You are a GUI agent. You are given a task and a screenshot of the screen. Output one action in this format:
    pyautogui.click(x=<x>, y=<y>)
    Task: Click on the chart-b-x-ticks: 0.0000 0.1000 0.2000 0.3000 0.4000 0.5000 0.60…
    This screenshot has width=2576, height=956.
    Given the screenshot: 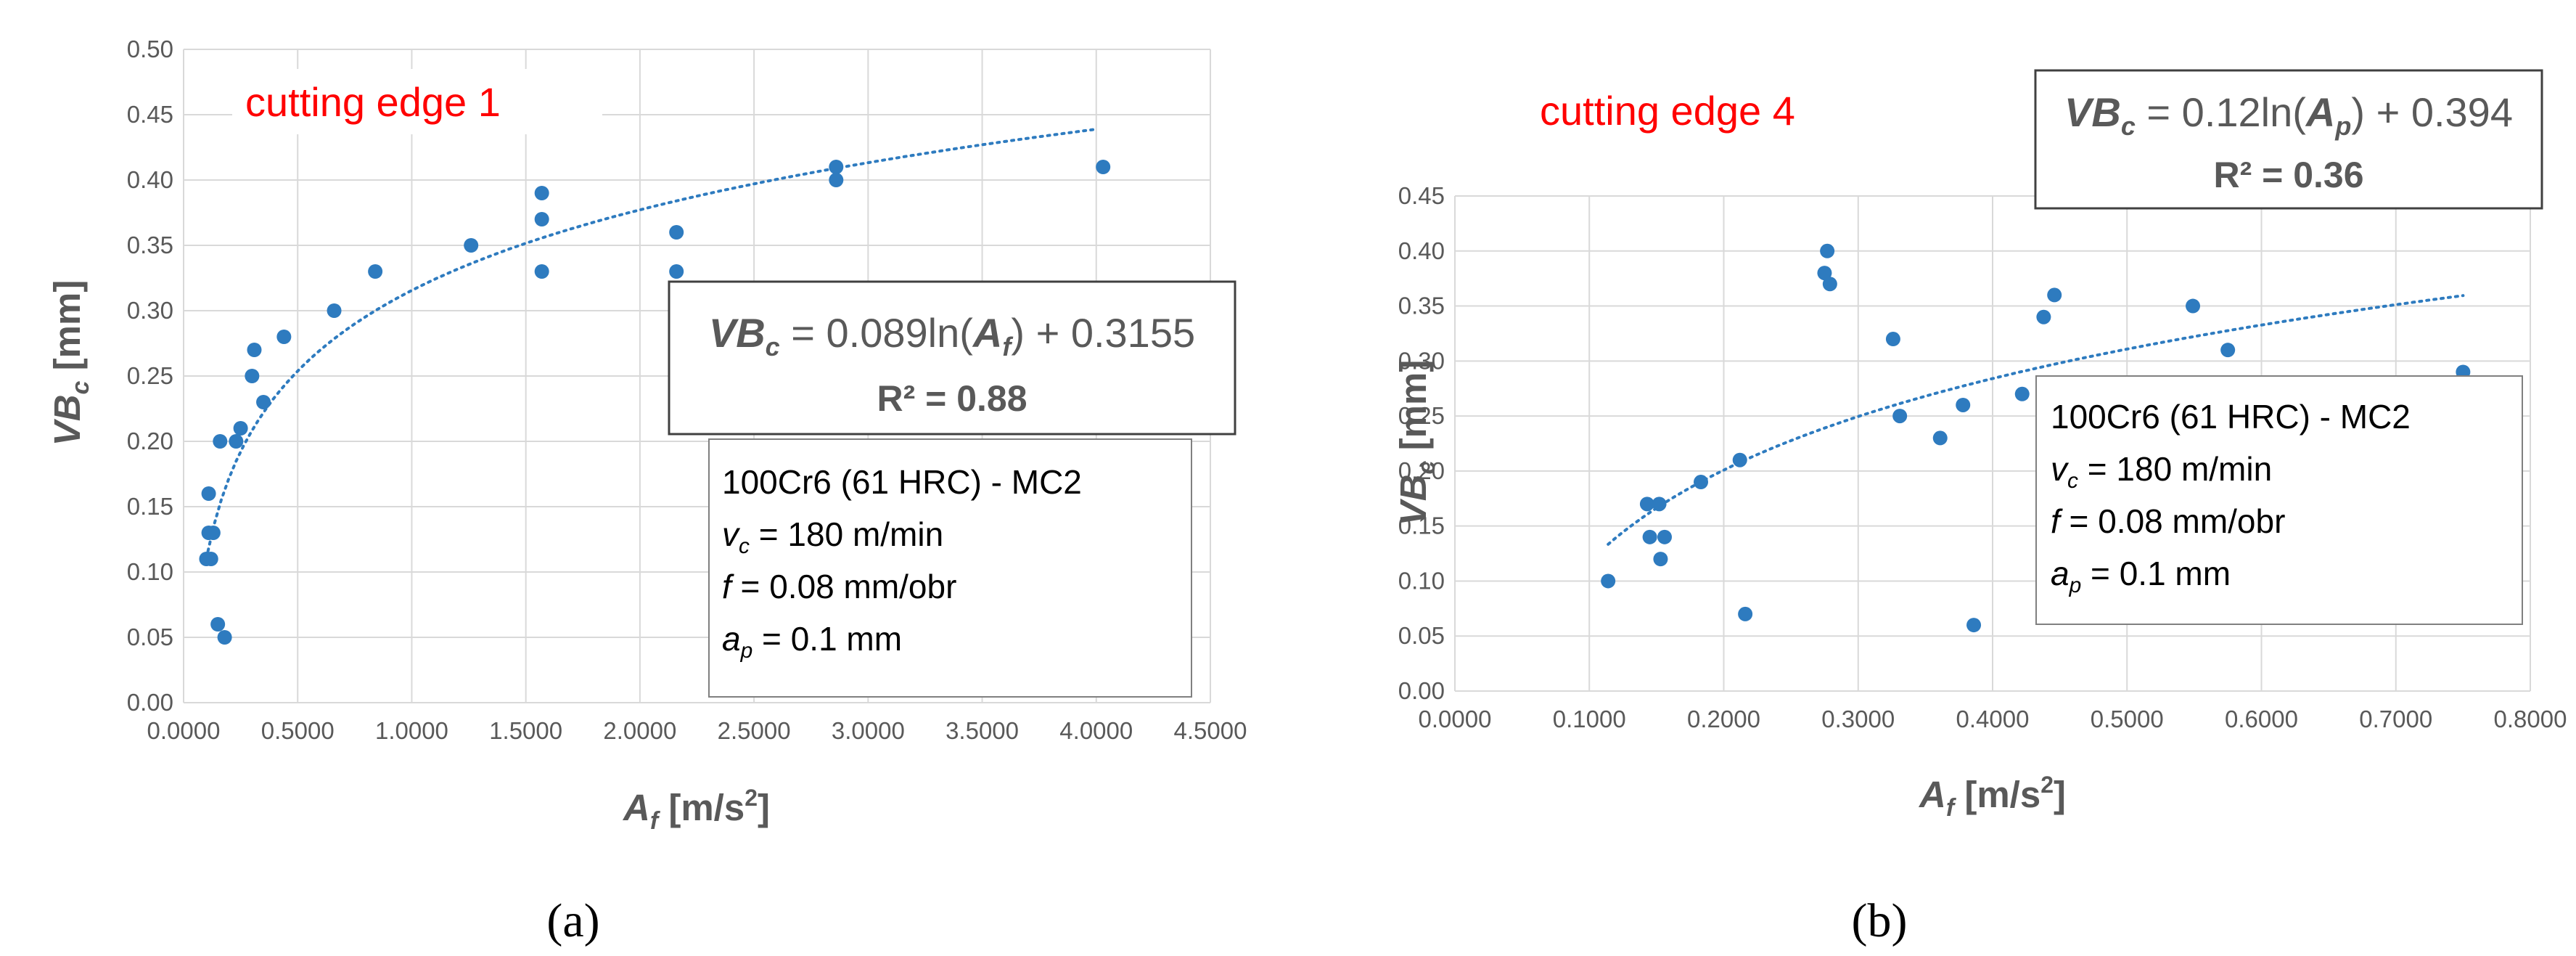 What is the action you would take?
    pyautogui.click(x=1993, y=719)
    